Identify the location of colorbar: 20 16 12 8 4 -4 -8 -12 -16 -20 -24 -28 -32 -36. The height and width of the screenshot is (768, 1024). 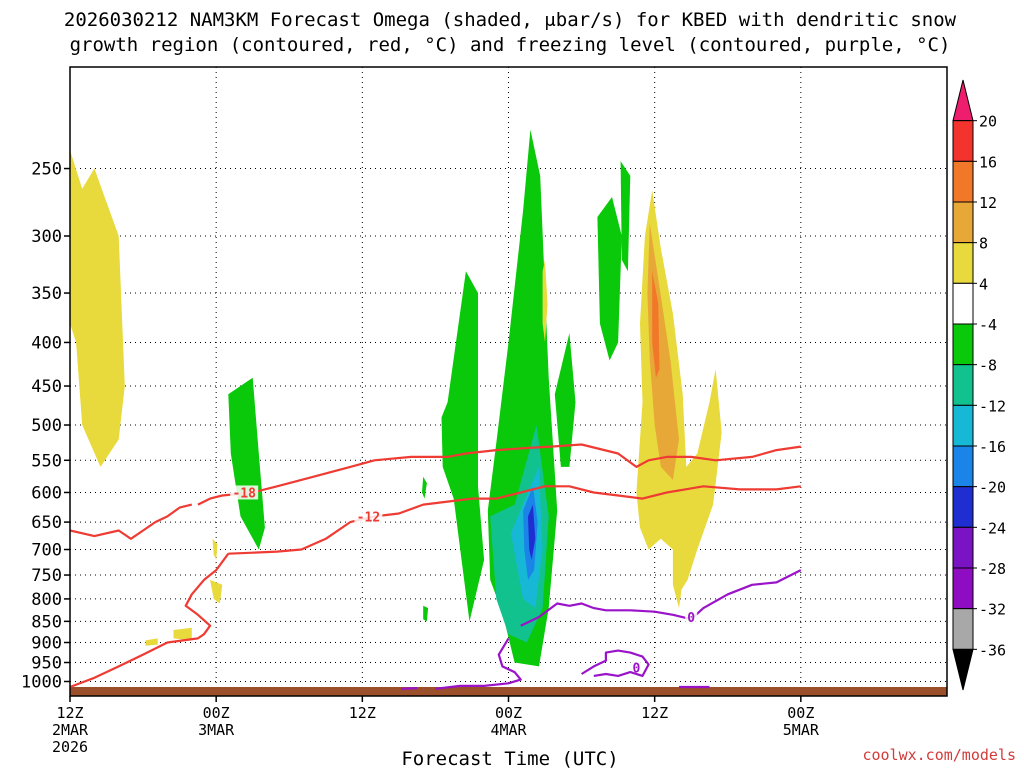
(979, 385).